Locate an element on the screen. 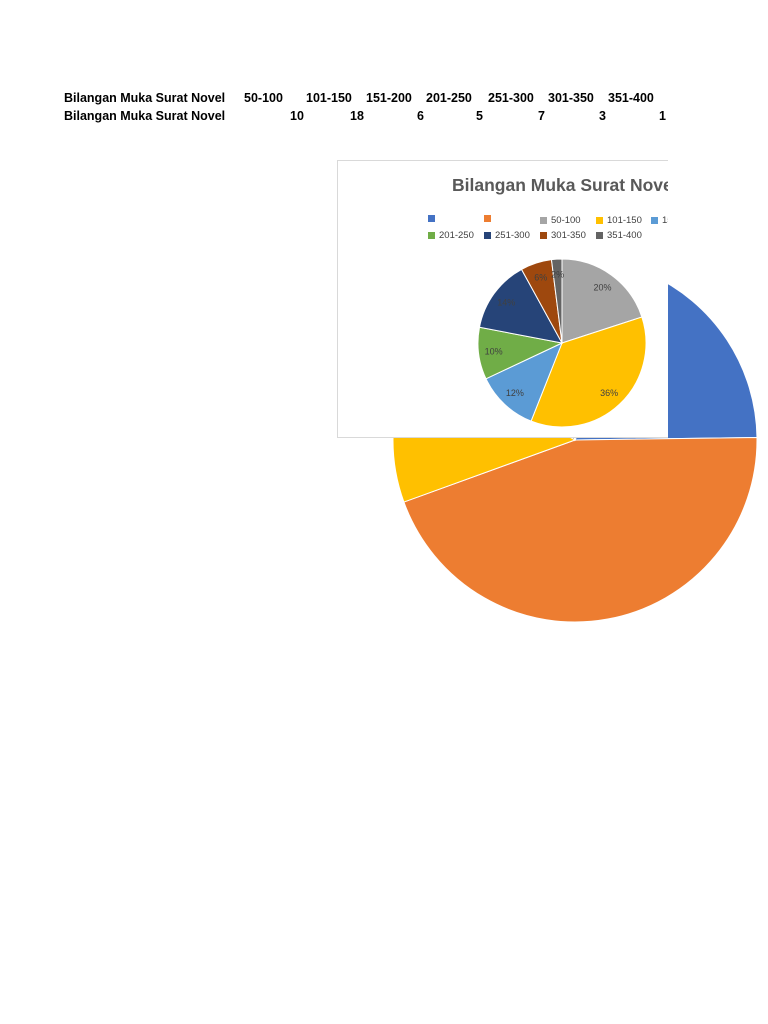 Image resolution: width=768 pixels, height=1024 pixels. legend-label: 251-300 is located at coordinates (512, 235).